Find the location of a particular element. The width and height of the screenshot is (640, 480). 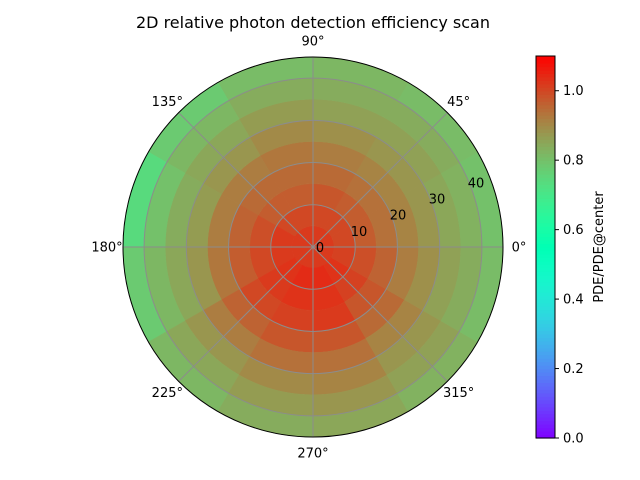

angle-tick-label: 270° is located at coordinates (312, 454).